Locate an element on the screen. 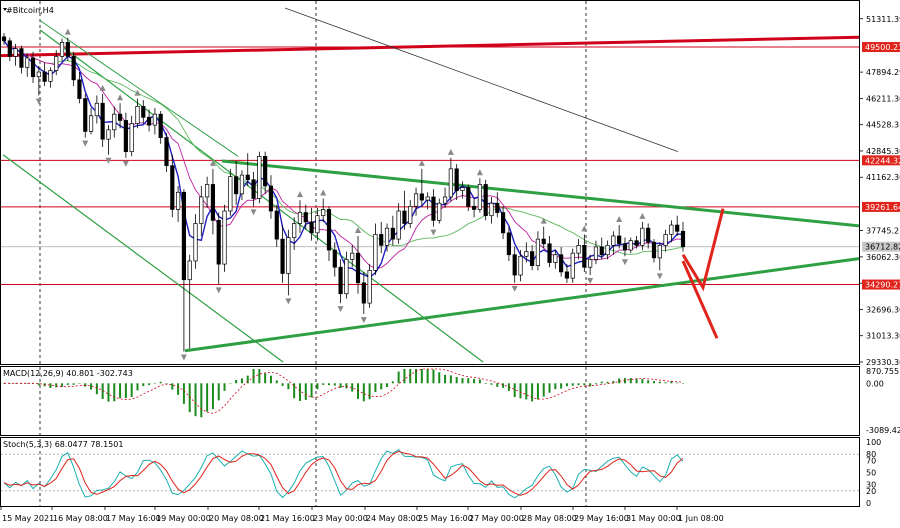 The image size is (900, 528). sloped-resistance-line is located at coordinates (430, 46).